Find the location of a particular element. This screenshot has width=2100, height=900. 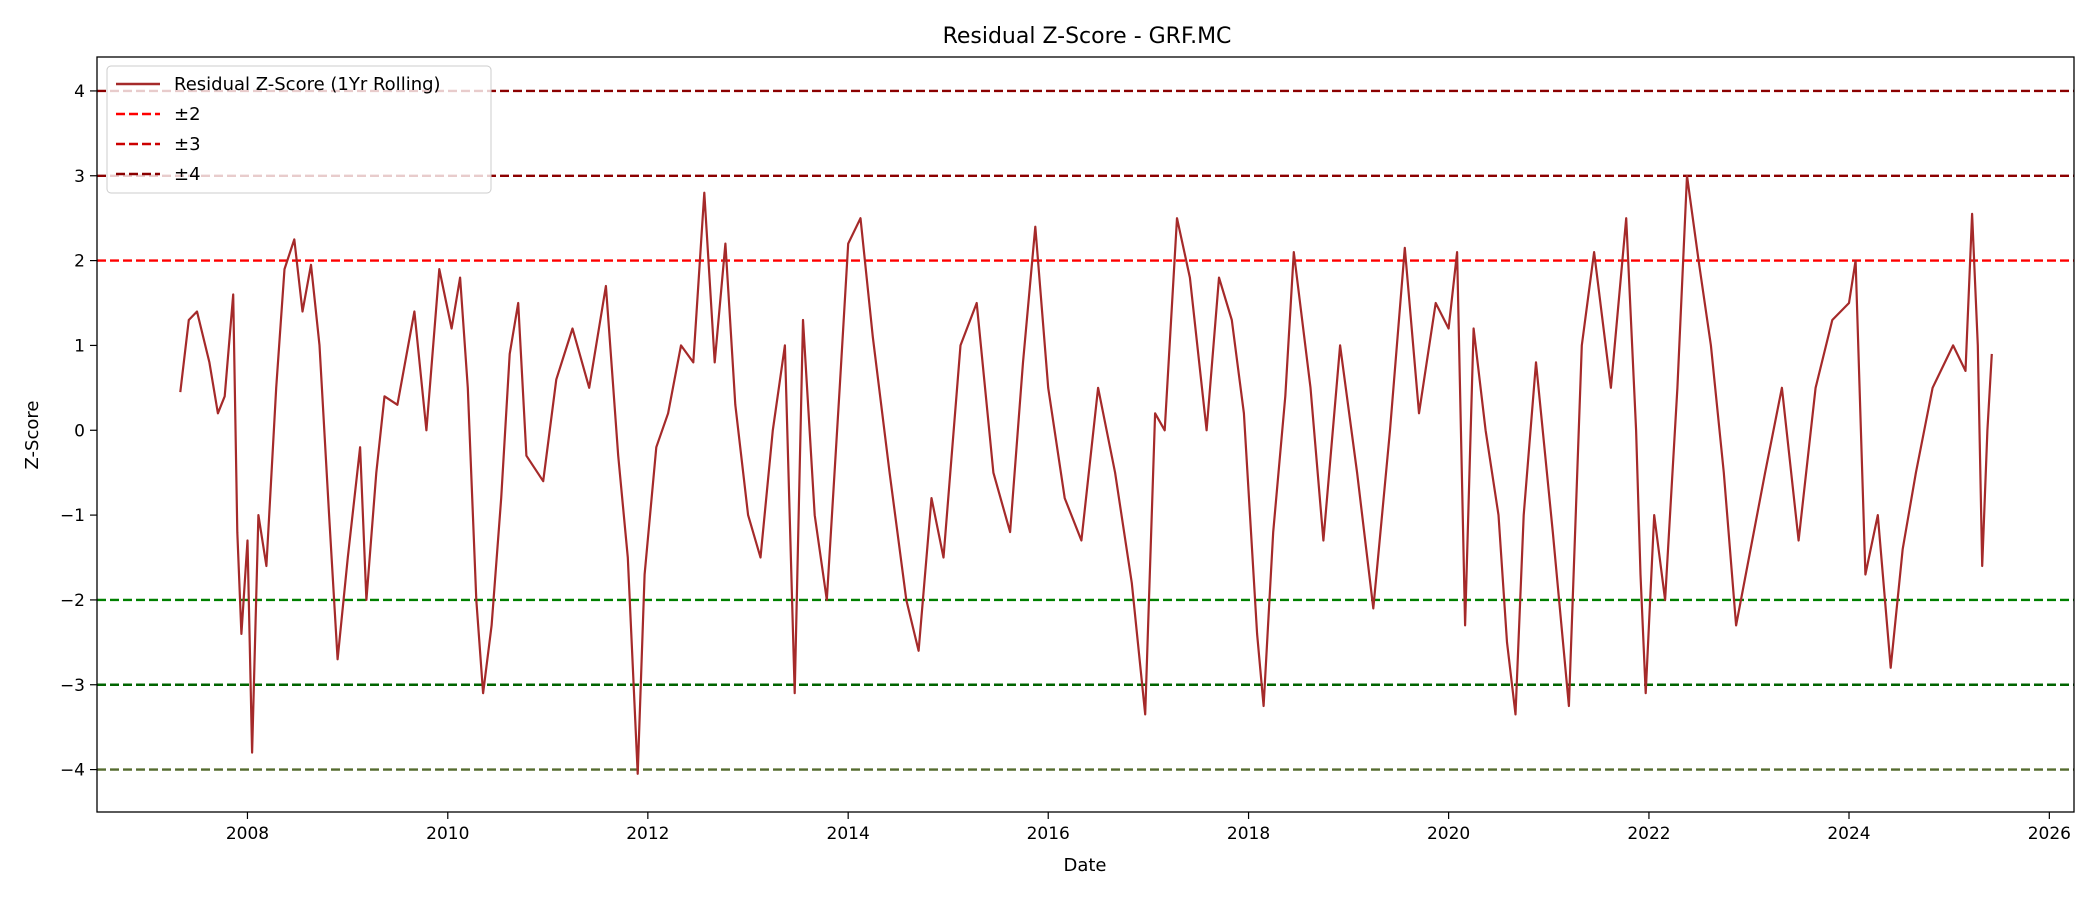

legend-label: ±4 is located at coordinates (187, 174).